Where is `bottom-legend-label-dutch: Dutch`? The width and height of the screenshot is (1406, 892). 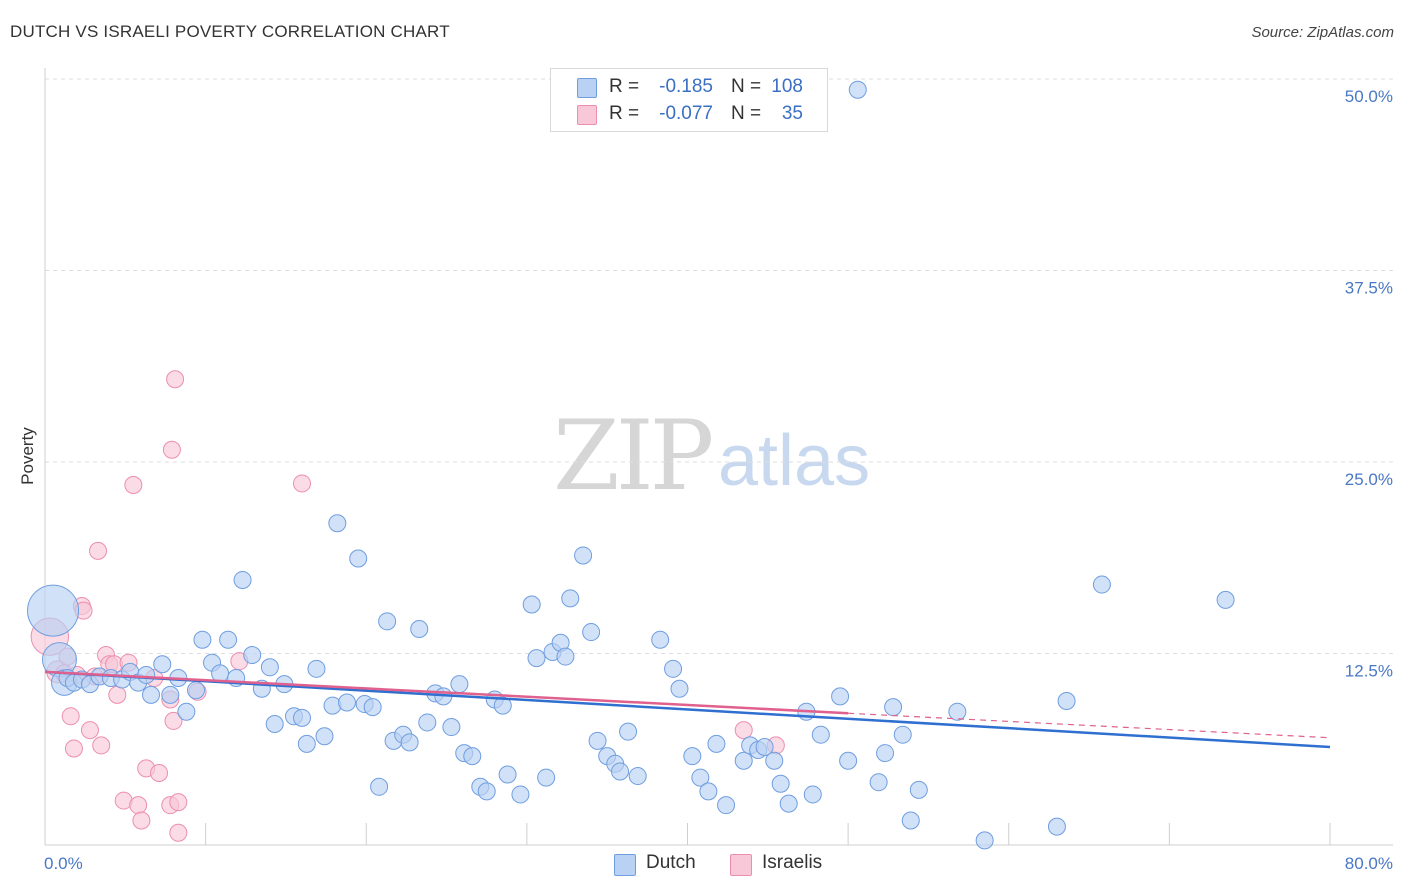
bottom-legend-label-dutch: Dutch is located at coordinates (671, 862).